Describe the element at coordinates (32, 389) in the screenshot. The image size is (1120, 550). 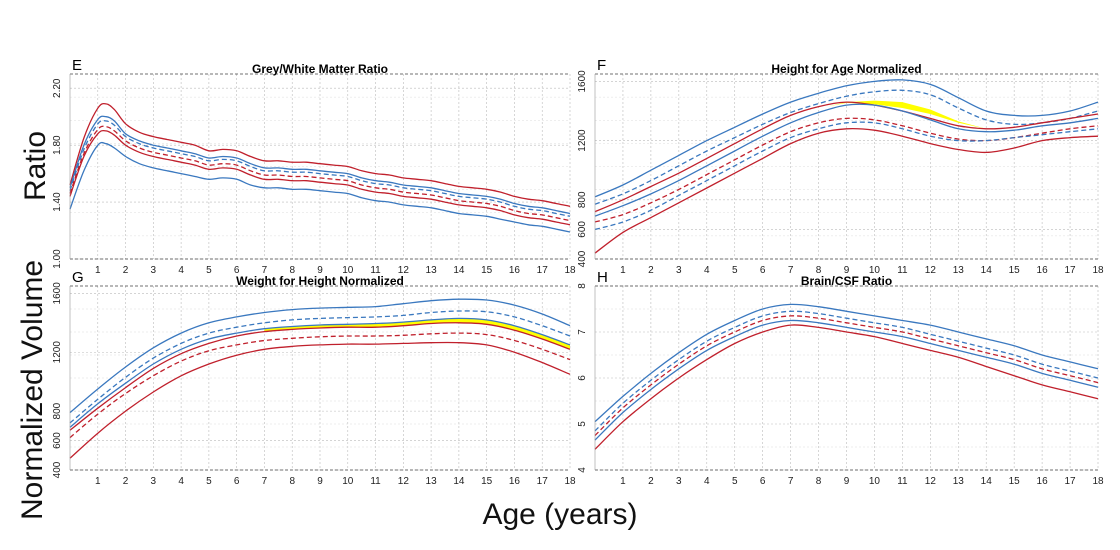
I see `y-axis-label-normalized-volume: Normalized Volume` at that location.